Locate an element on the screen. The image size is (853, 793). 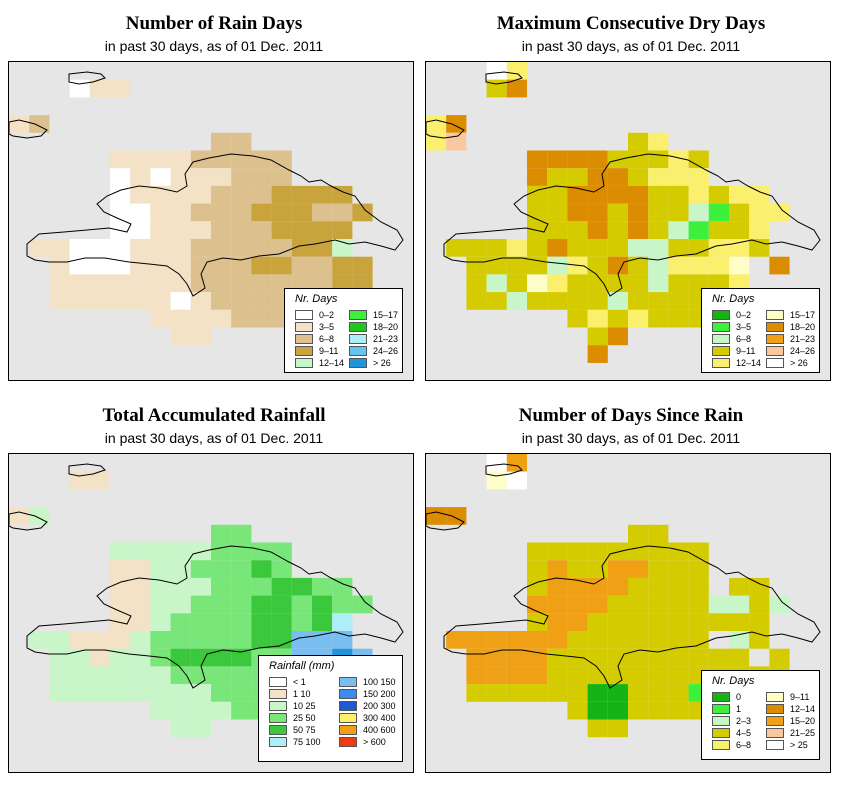
legend-item: 200 300 is located at coordinates (367, 705).